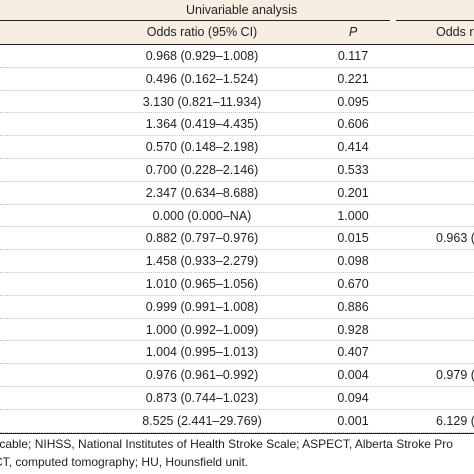 The image size is (474, 474). I want to click on table-row: 0.999 (0.991–1.008) 0.886, so click(237, 307).